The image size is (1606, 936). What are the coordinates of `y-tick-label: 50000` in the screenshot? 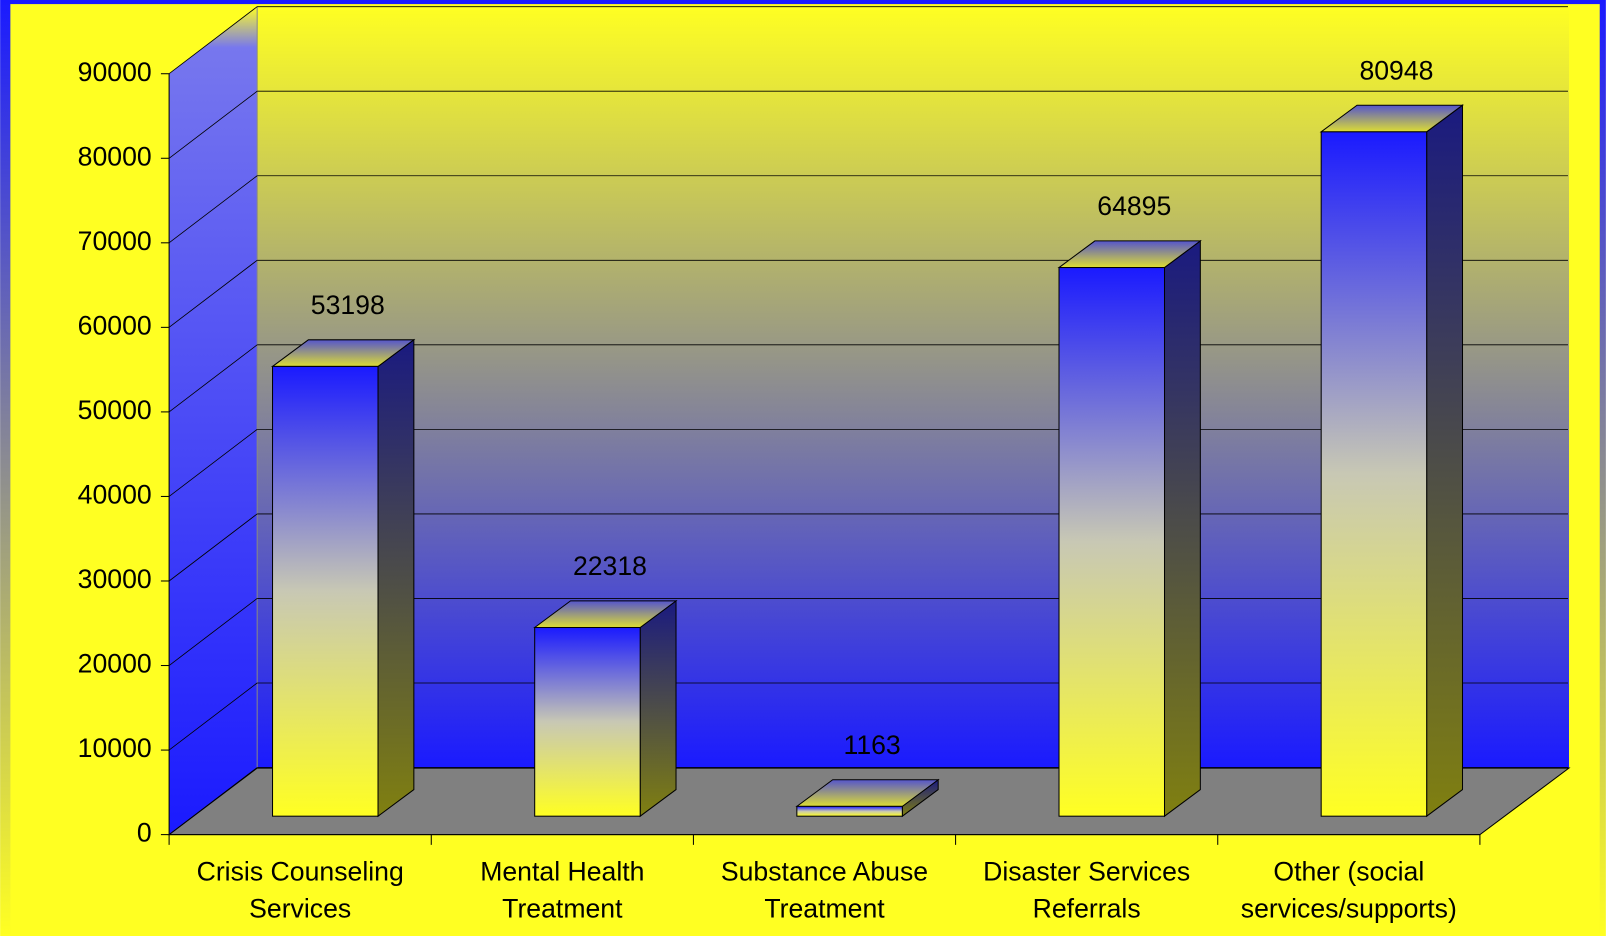 It's located at (115, 410).